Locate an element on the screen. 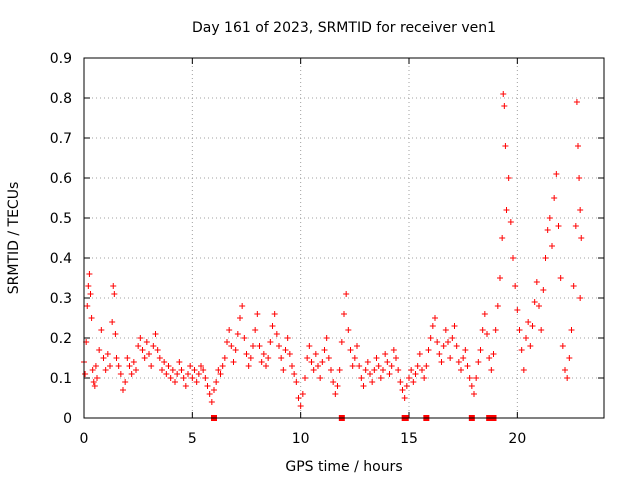 The image size is (640, 480). x-axis-label: GPS time / hours is located at coordinates (343, 467).